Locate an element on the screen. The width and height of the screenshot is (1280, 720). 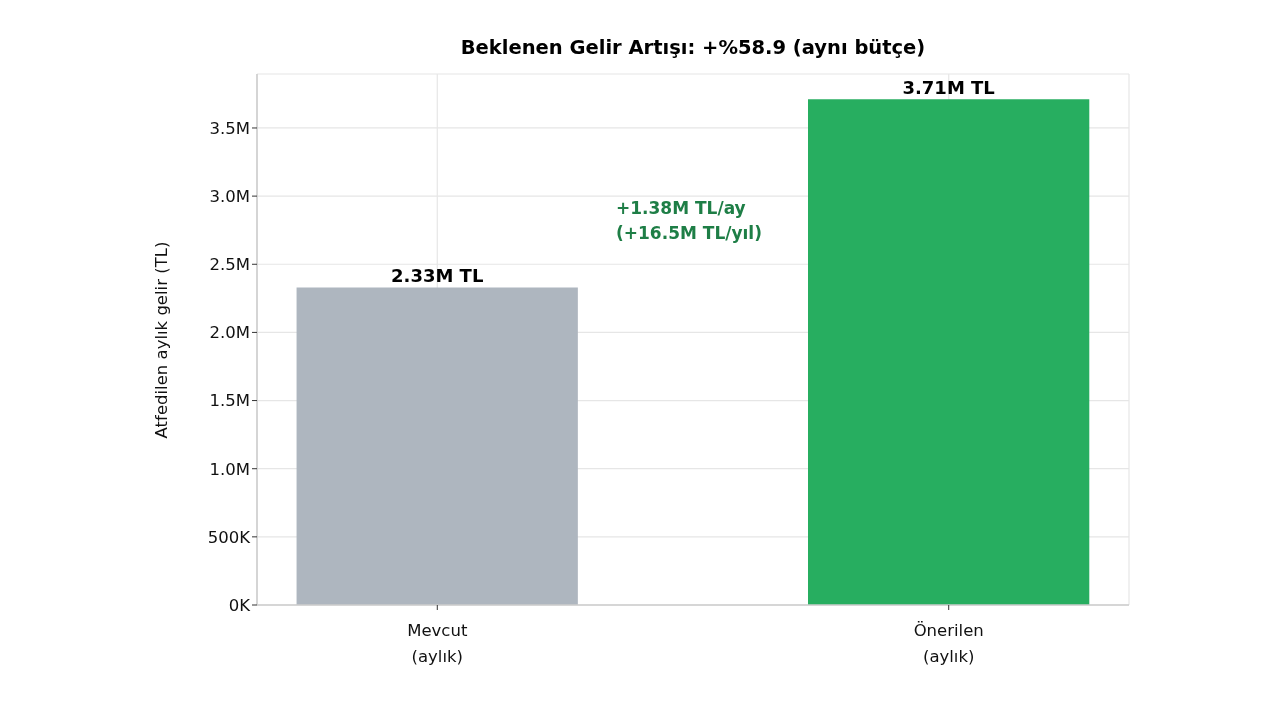
y-tick-label: 0K is located at coordinates (240, 605).